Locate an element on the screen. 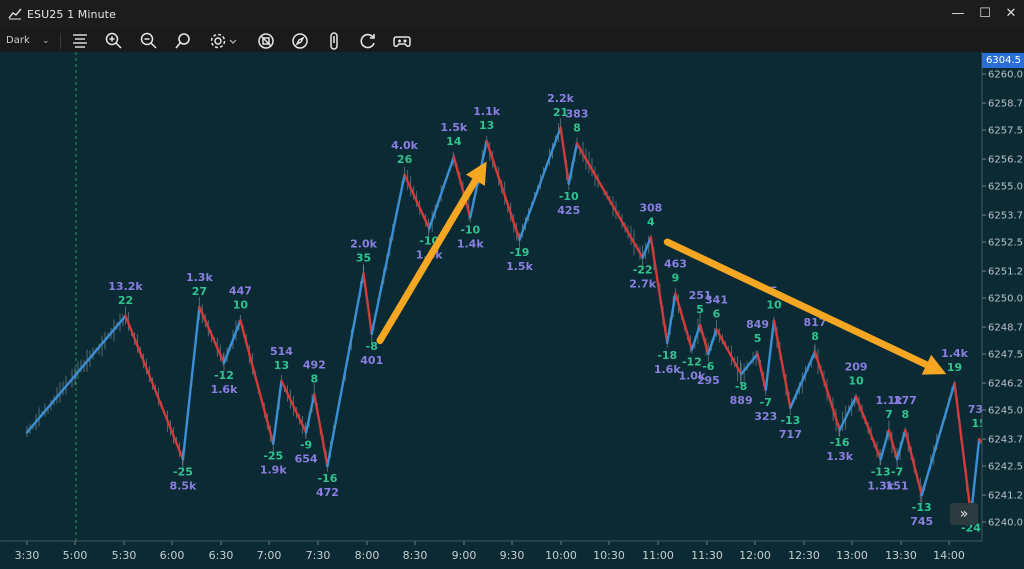 This screenshot has height=569, width=1024. title-bar: ESU25 1 Minute — ☐ ✕ is located at coordinates (512, 14).